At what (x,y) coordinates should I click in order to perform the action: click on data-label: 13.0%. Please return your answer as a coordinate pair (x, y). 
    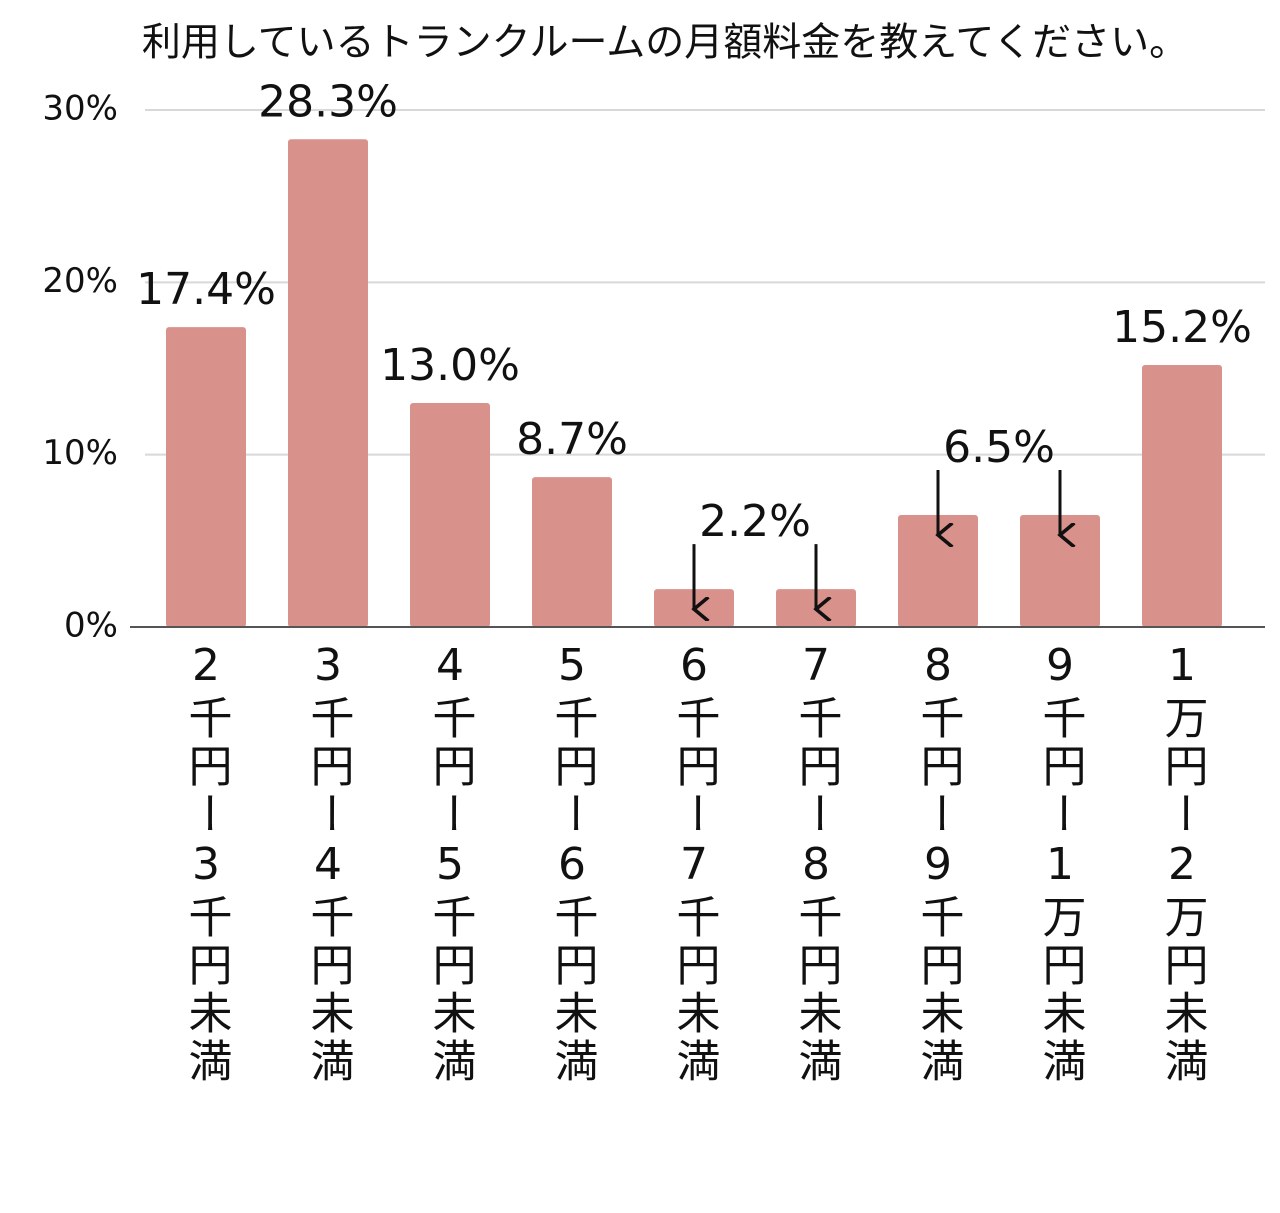
    Looking at the image, I should click on (450, 365).